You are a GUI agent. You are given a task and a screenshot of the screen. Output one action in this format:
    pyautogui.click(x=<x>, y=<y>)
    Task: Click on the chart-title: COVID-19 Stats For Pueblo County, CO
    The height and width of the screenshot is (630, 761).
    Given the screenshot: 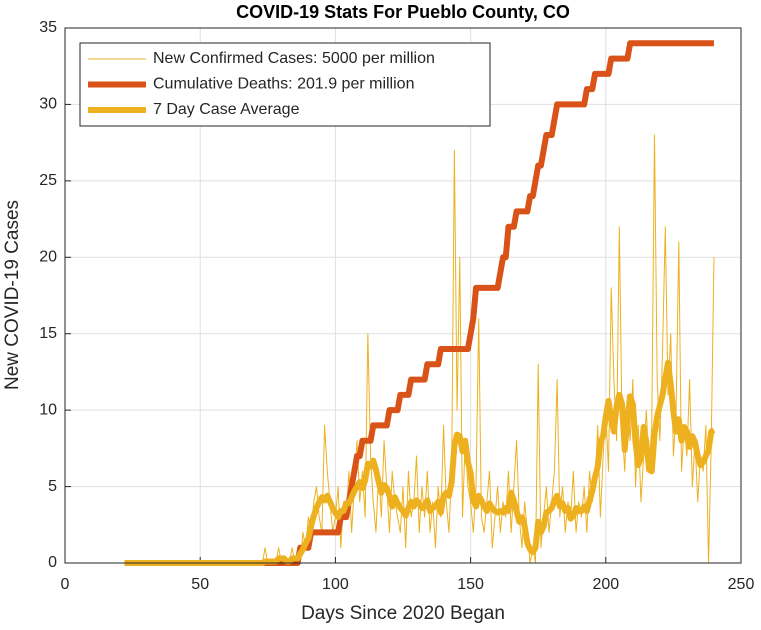 What is the action you would take?
    pyautogui.click(x=403, y=12)
    